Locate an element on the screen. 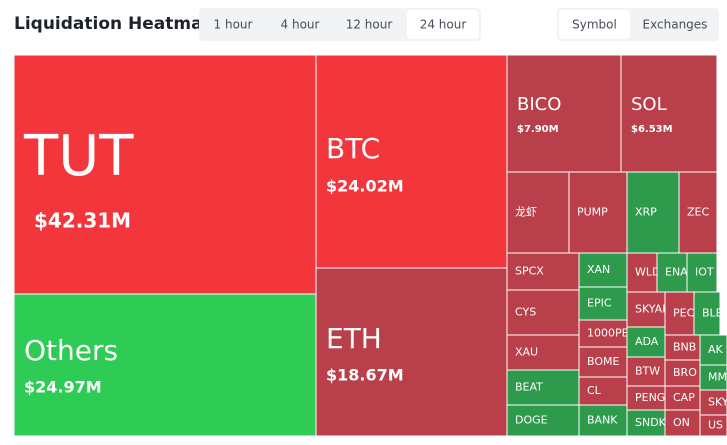  tile-text: BICO $7.90M is located at coordinates (539, 114).